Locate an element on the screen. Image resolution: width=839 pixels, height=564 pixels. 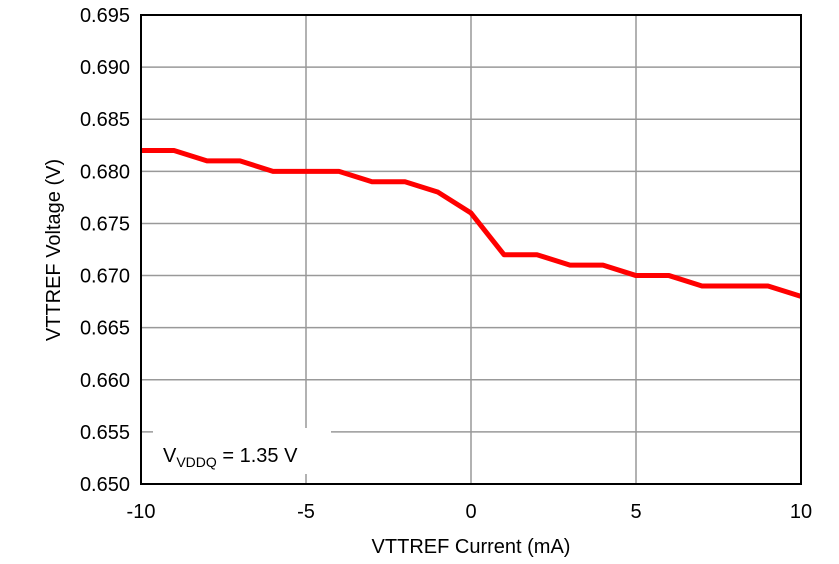
y-tick-label: 0.675 is located at coordinates (105, 224).